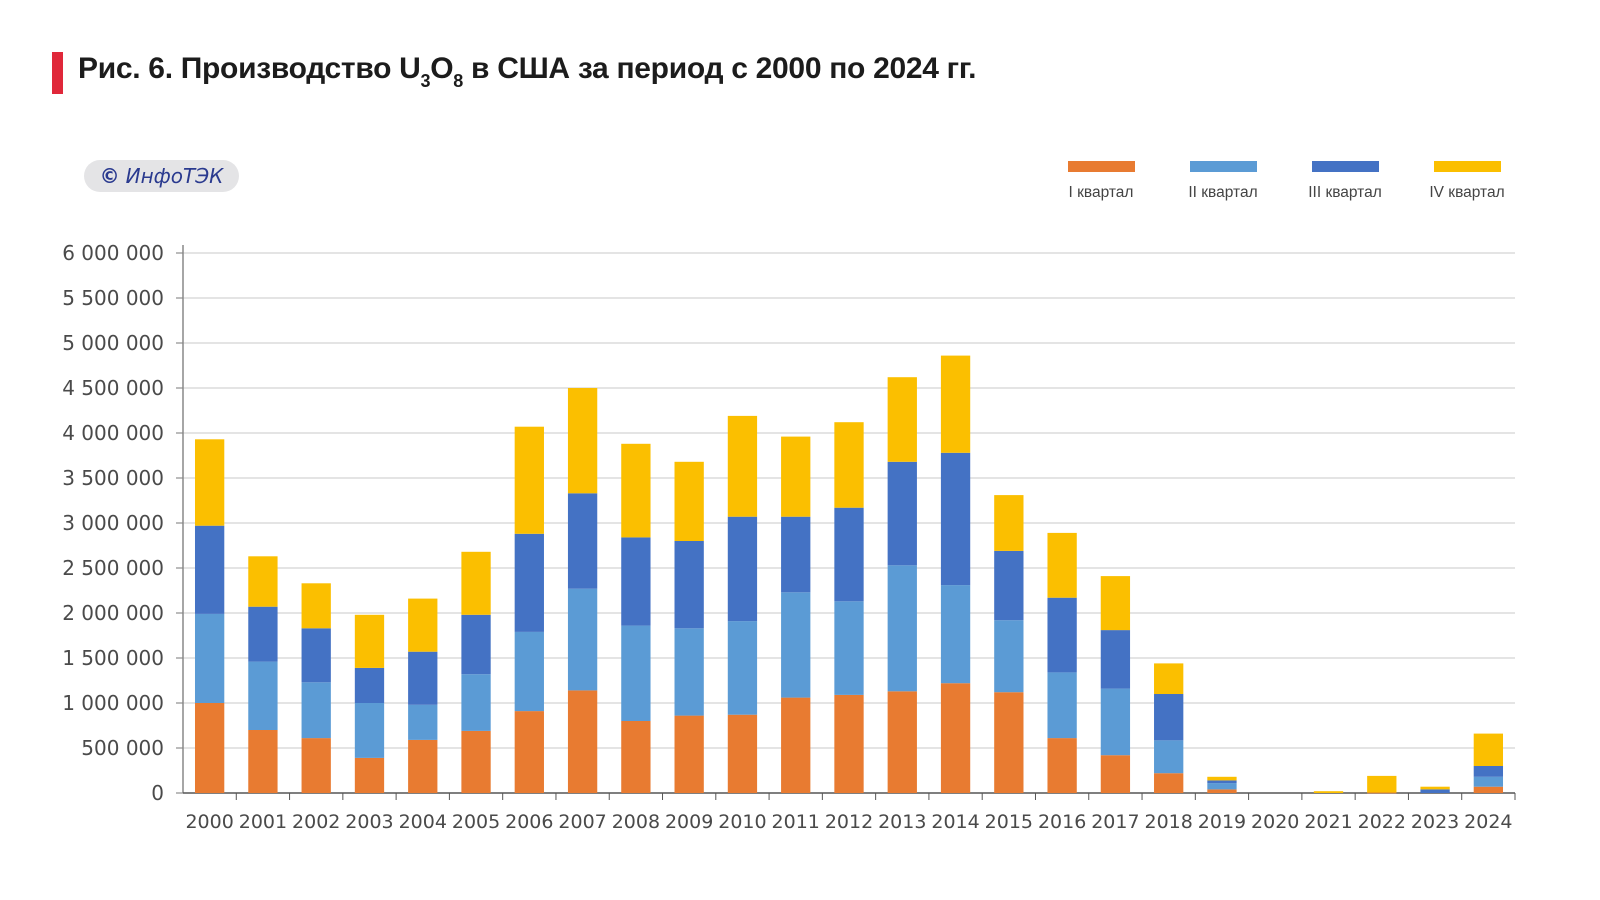 The image size is (1600, 900). What do you see at coordinates (636, 757) in the screenshot?
I see `bar-segment-1-2008` at bounding box center [636, 757].